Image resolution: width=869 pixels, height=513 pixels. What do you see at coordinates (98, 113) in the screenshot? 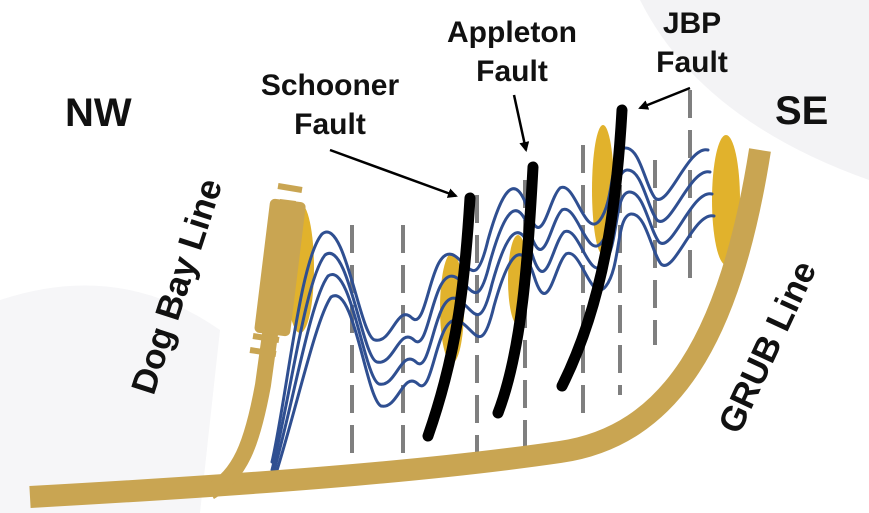
I see `nw-label: NW` at bounding box center [98, 113].